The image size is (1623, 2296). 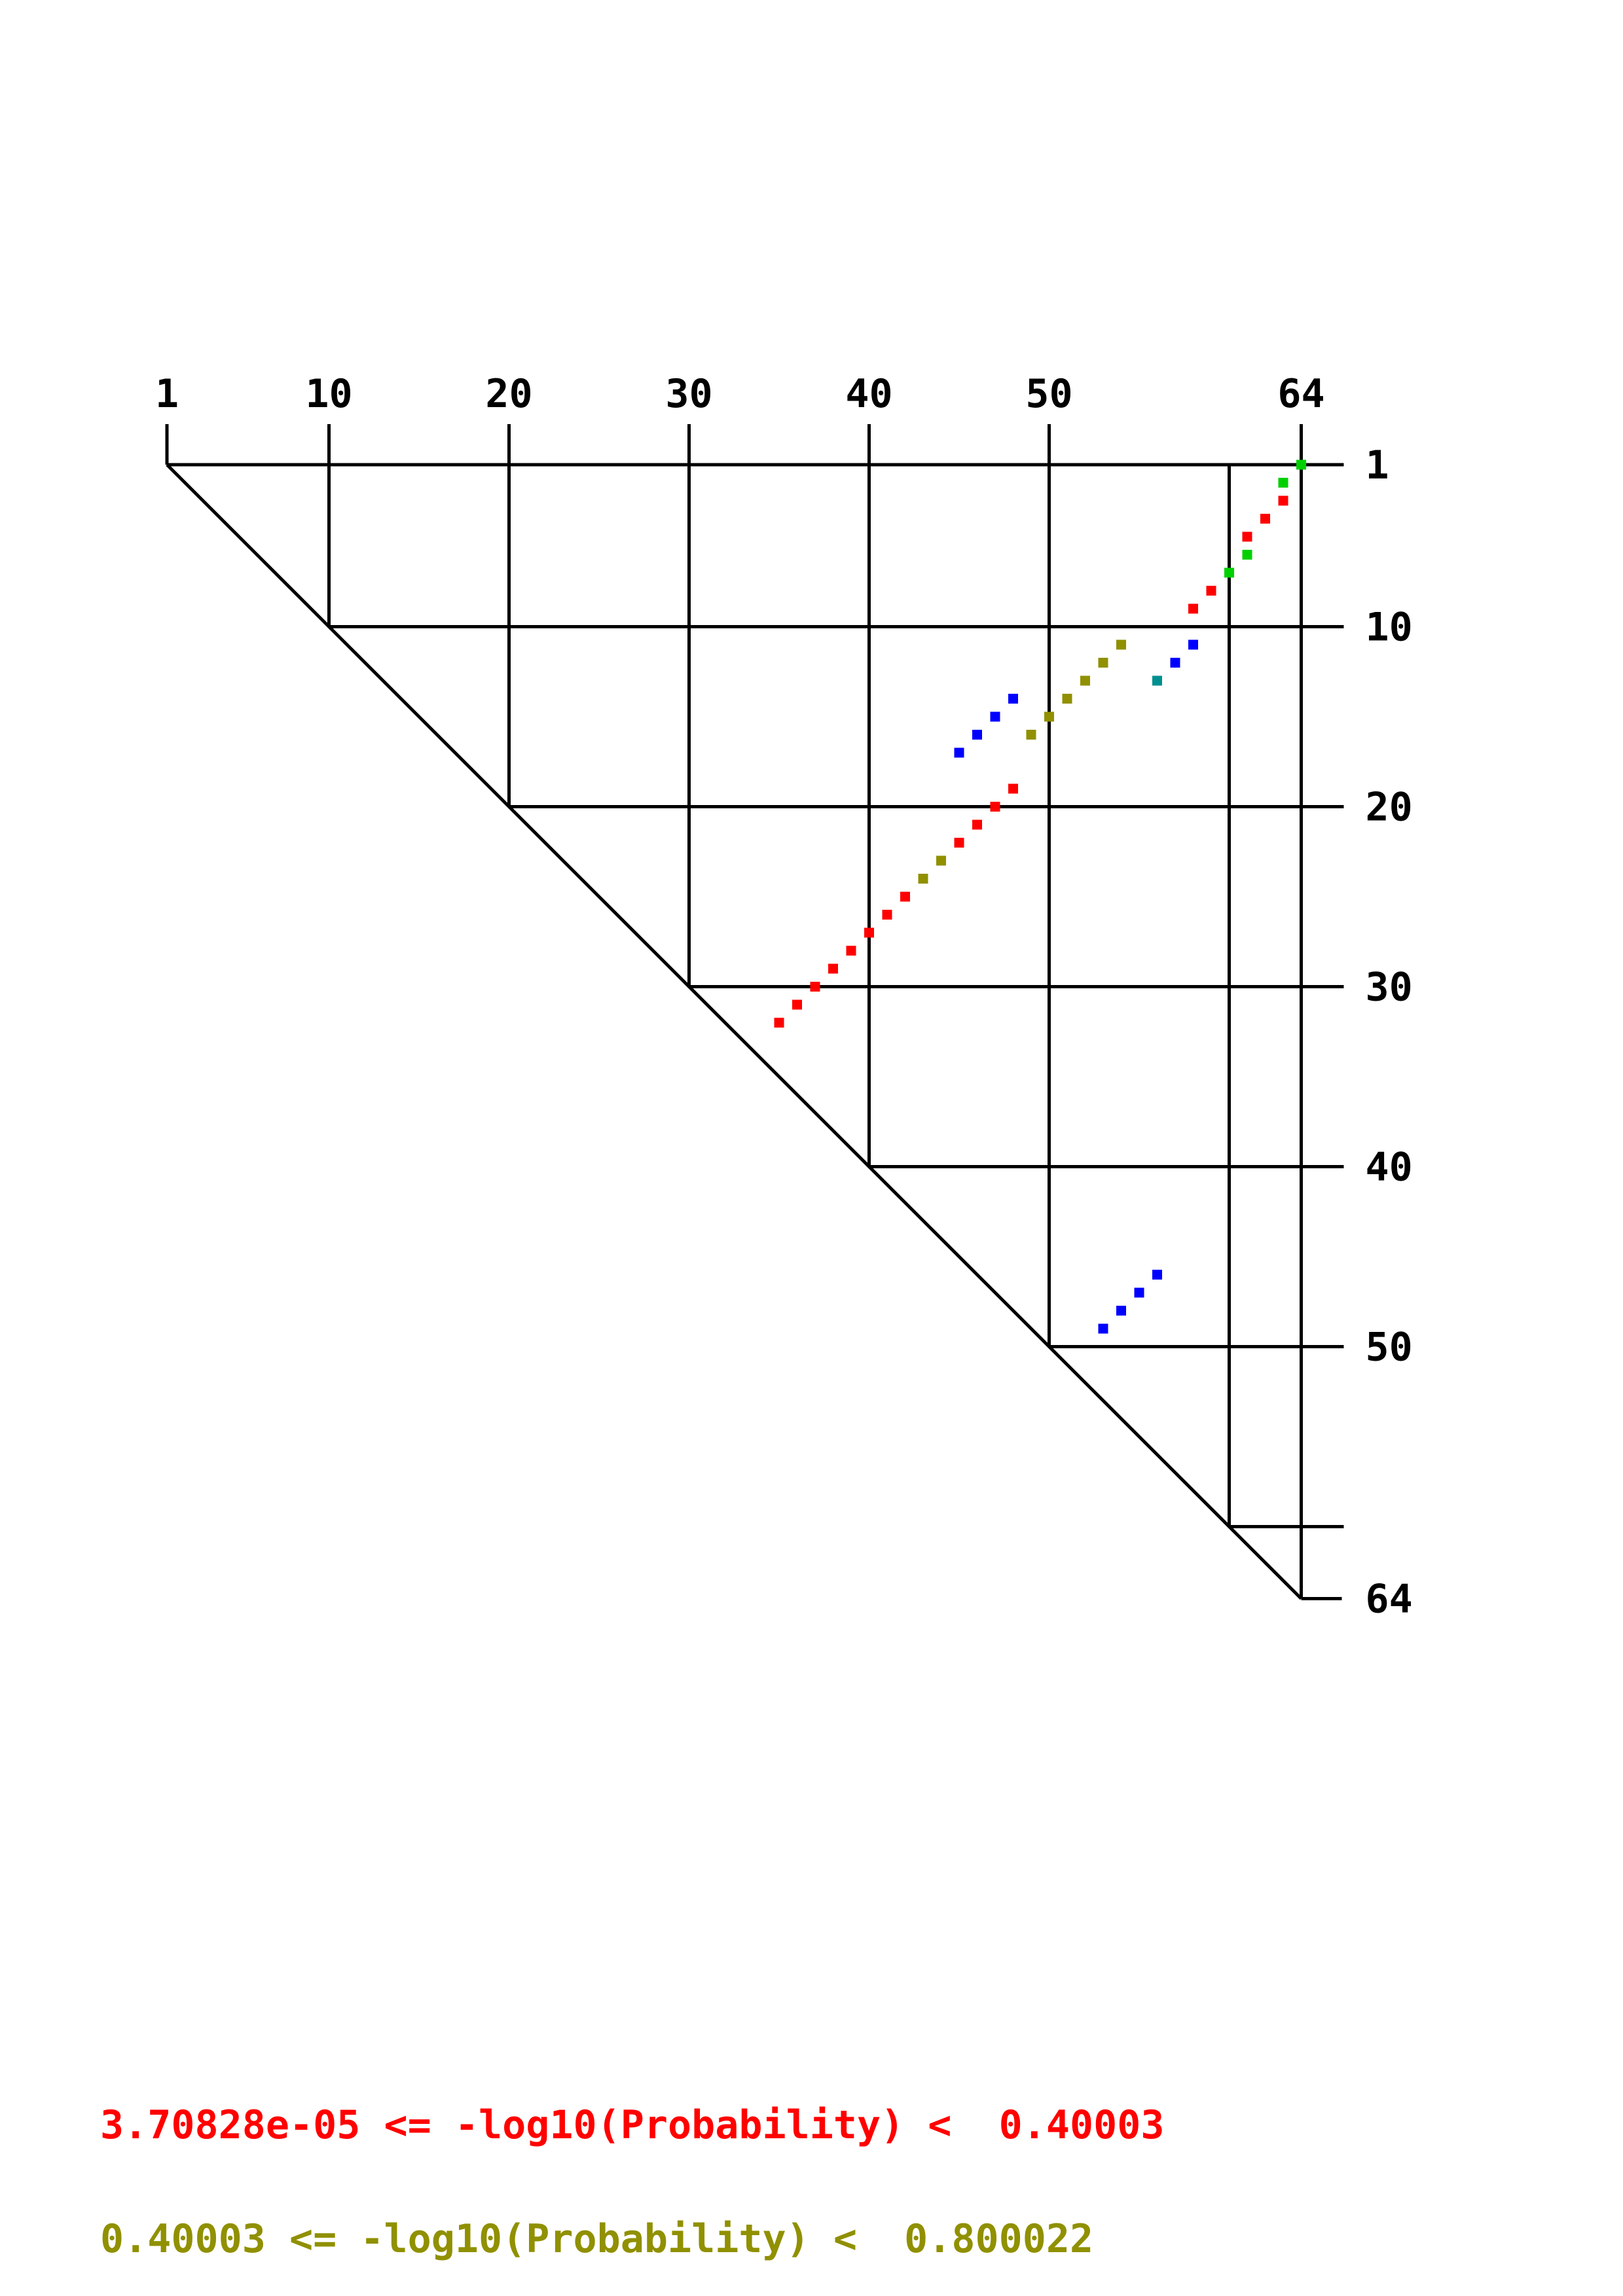 What do you see at coordinates (167, 394) in the screenshot?
I see `x-tick-label: 1` at bounding box center [167, 394].